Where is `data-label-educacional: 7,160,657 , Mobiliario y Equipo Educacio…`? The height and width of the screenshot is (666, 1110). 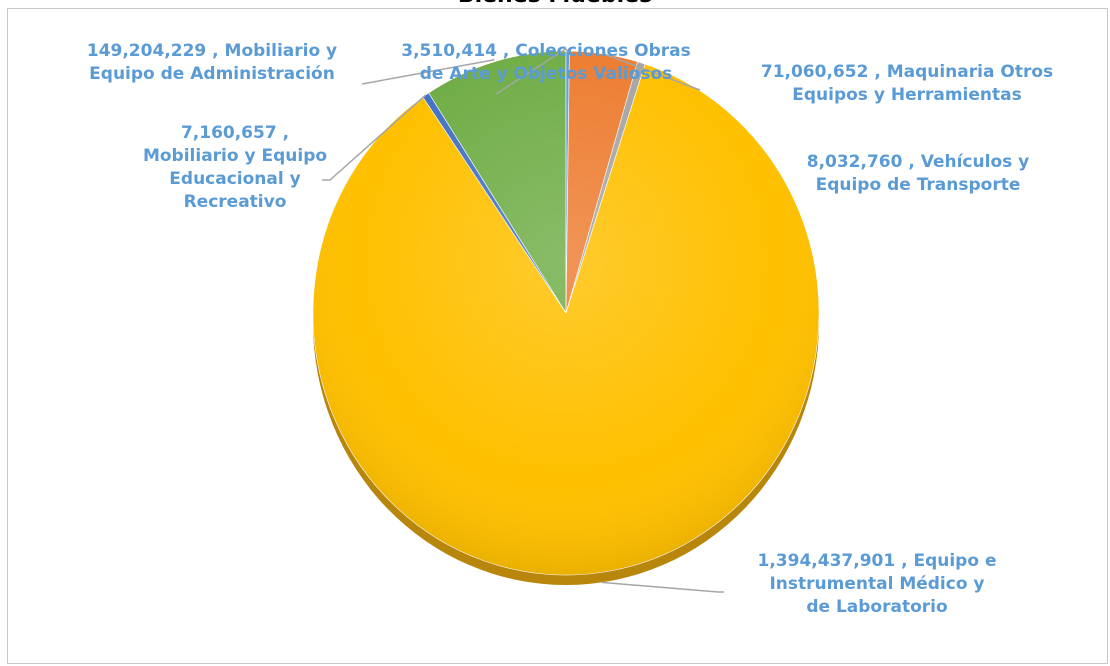
data-label-educacional: 7,160,657 , Mobiliario y Equipo Educacio… is located at coordinates (235, 168).